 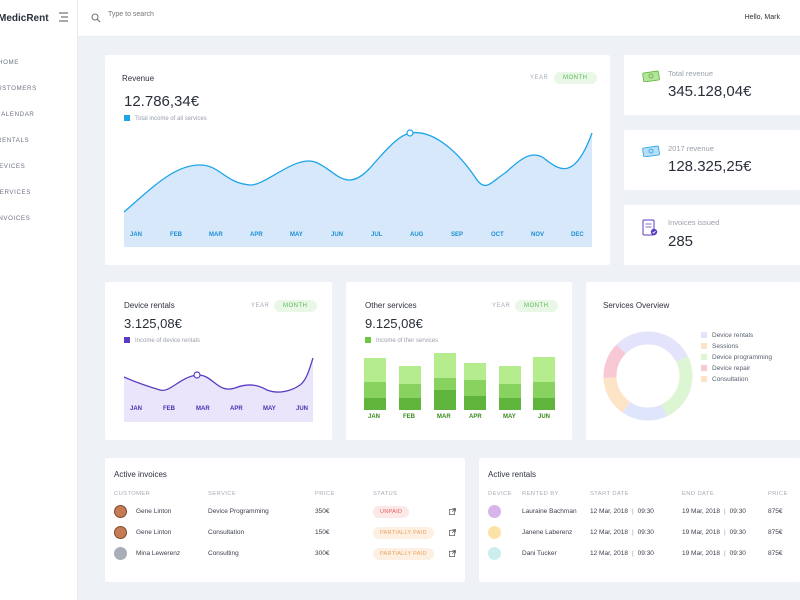 What do you see at coordinates (650, 227) in the screenshot?
I see `invoice-icon` at bounding box center [650, 227].